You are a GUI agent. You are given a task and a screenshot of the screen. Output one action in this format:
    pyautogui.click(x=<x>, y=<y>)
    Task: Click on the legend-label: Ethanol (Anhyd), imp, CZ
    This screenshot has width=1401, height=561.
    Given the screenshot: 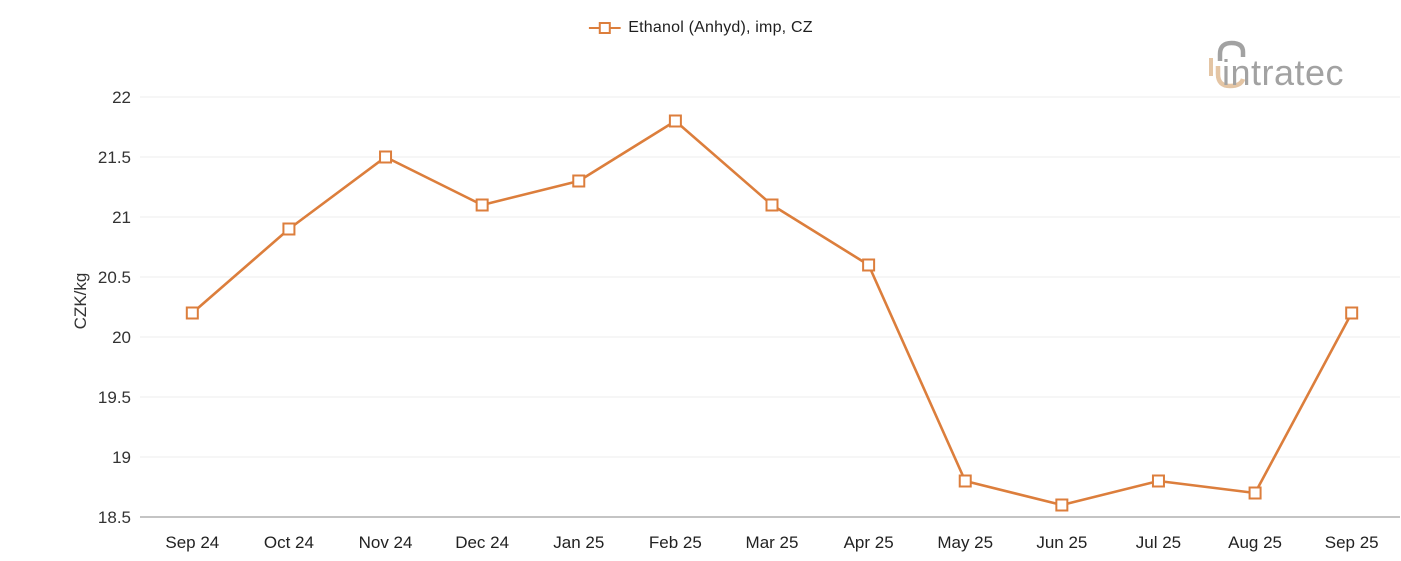 What is the action you would take?
    pyautogui.click(x=720, y=27)
    